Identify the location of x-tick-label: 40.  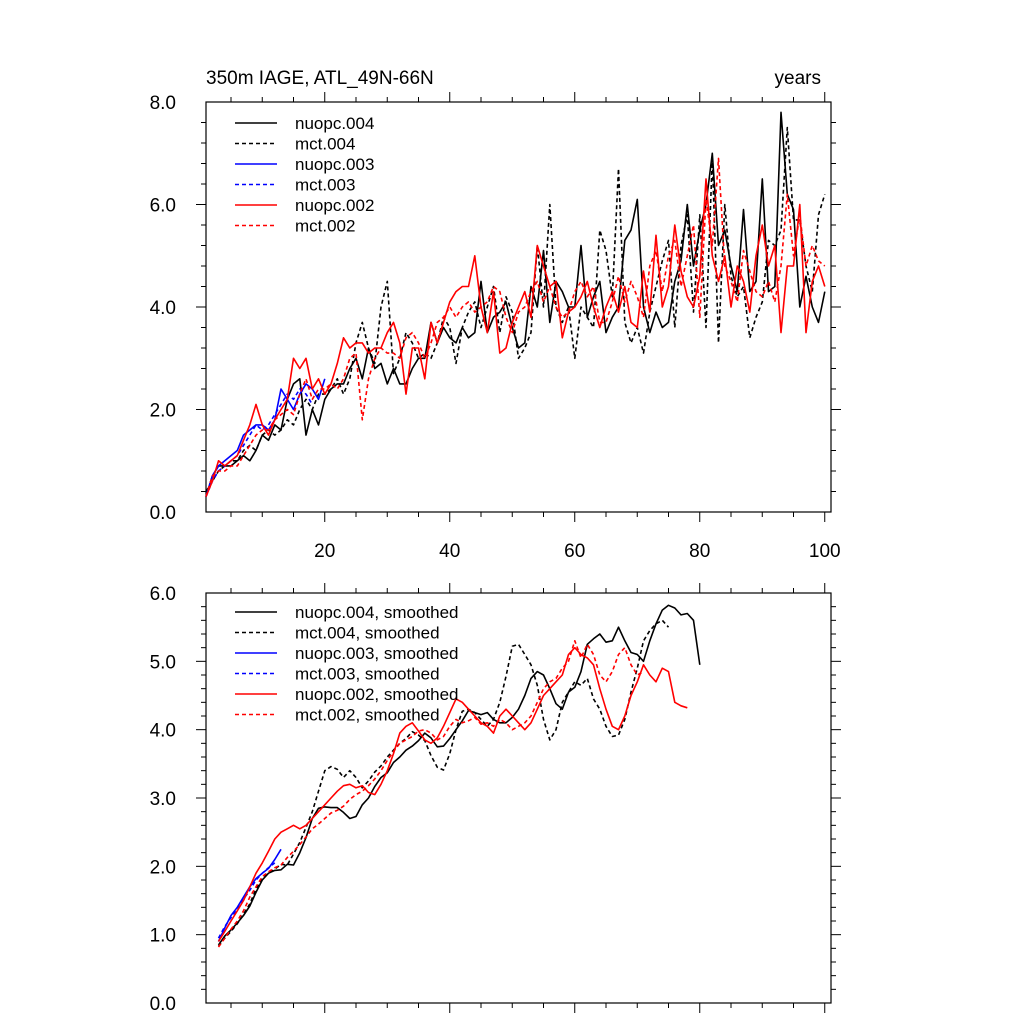
(449, 551).